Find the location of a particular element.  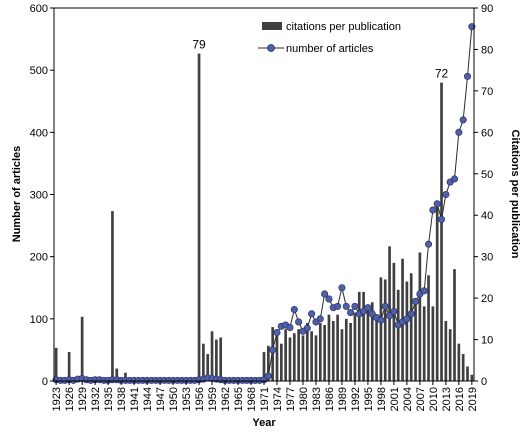

x-tick-label: 1947 is located at coordinates (161, 399).